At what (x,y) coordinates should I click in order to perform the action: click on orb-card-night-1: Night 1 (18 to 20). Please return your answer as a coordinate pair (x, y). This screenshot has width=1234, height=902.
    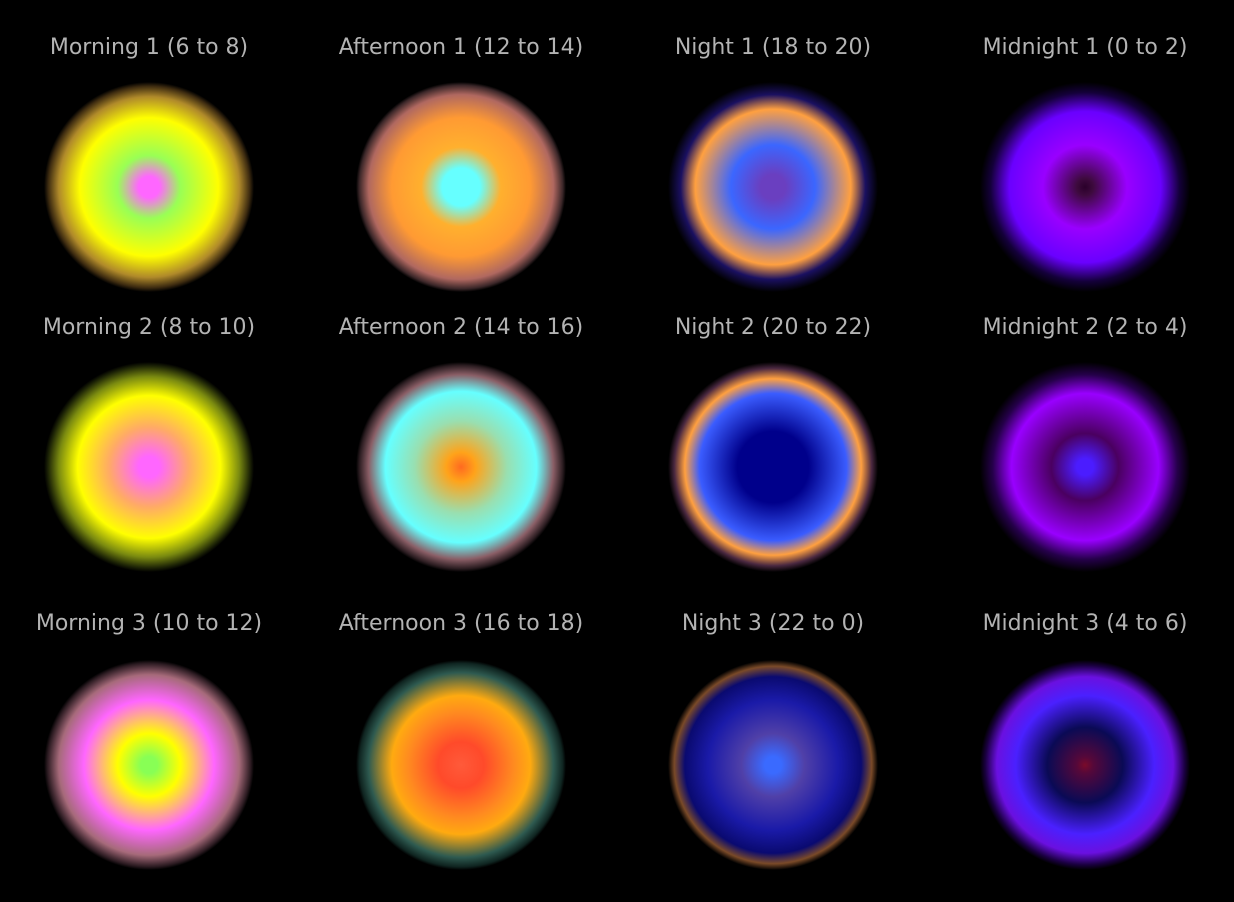
    Looking at the image, I should click on (773, 175).